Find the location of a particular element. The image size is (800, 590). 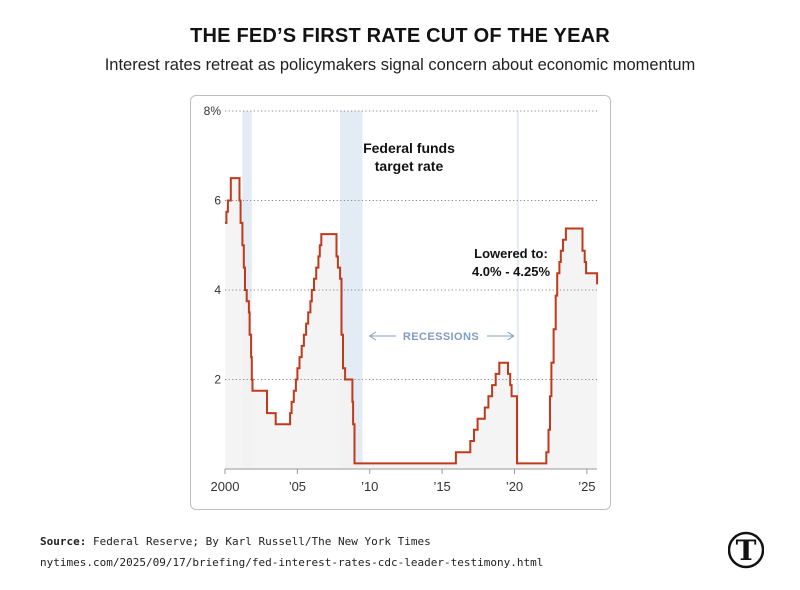

x-tick-label: 2000 is located at coordinates (225, 486).